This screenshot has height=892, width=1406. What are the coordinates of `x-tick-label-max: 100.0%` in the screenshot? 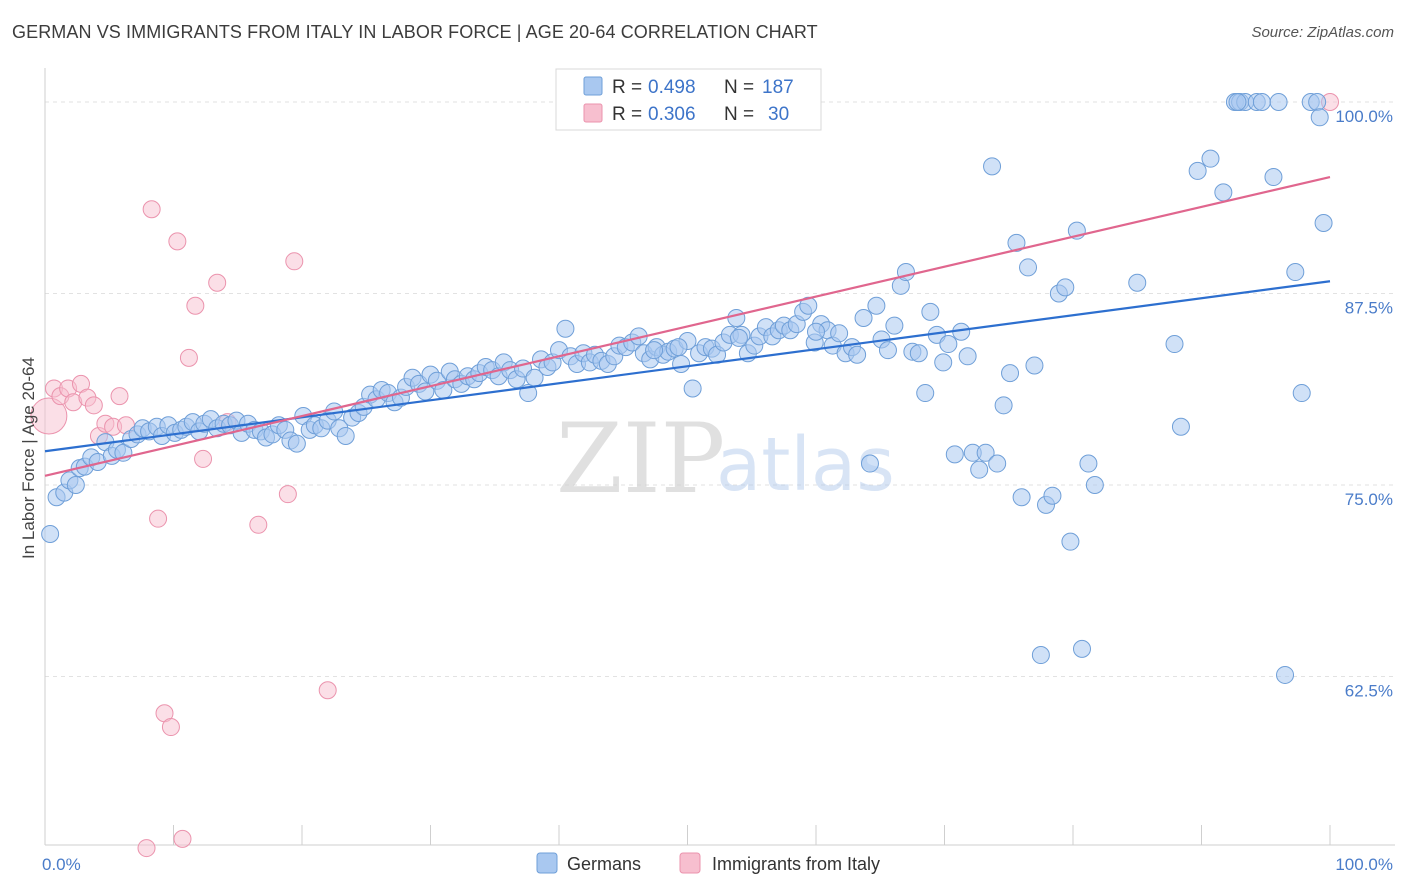 It's located at (1364, 864).